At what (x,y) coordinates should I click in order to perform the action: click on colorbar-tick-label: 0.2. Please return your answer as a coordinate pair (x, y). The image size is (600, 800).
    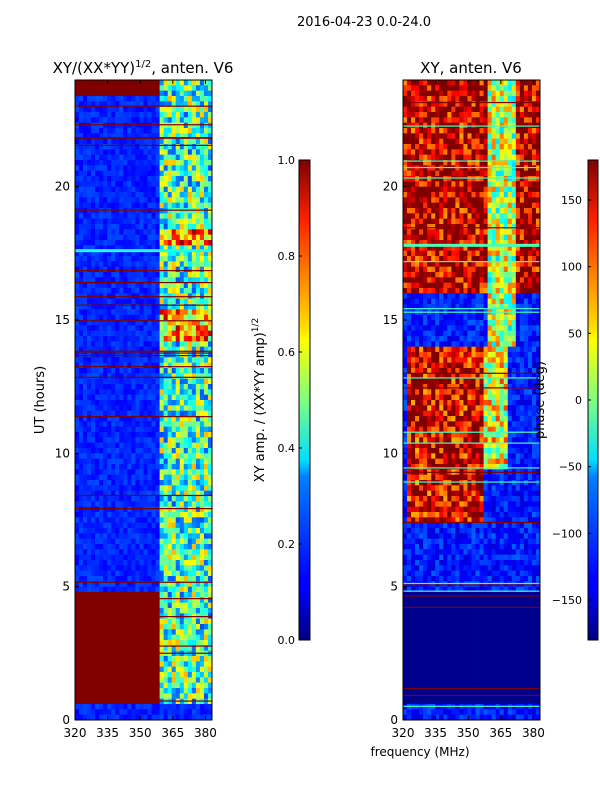
    Looking at the image, I should click on (287, 544).